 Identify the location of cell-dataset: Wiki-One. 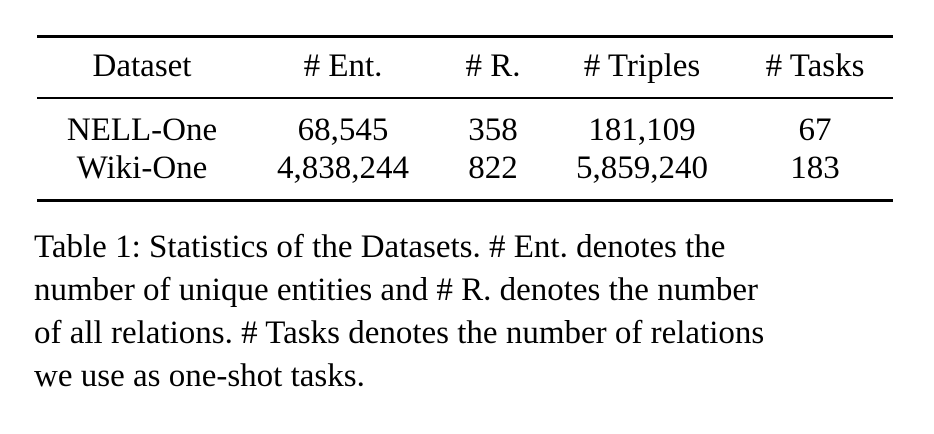
(142, 168).